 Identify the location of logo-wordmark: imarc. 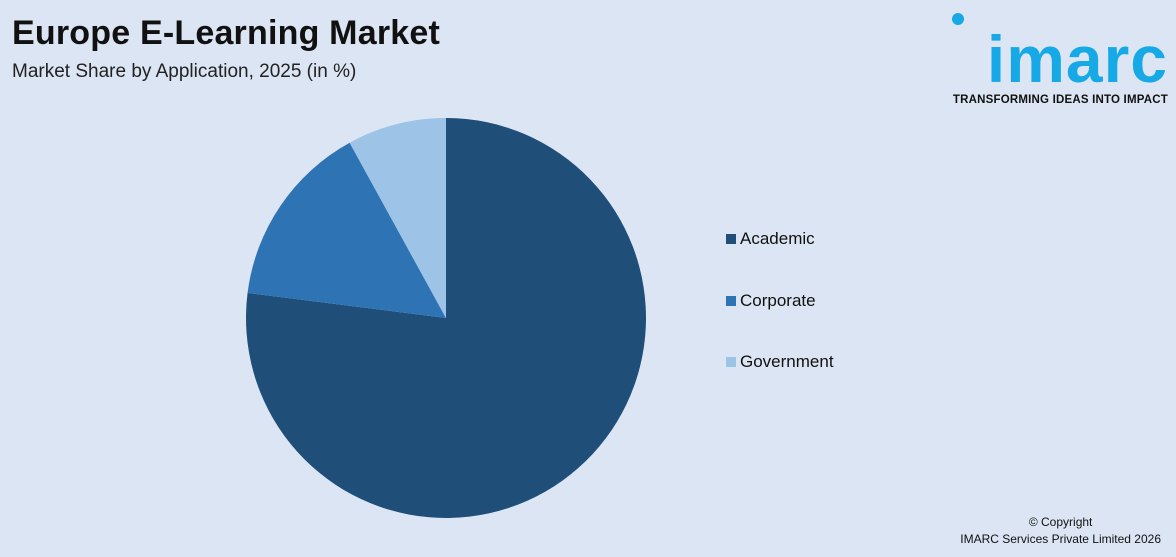
(1077, 59).